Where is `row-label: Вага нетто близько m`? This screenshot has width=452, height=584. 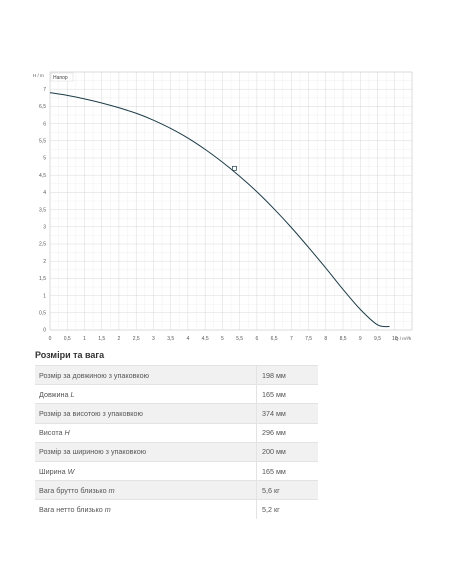
row-label: Вага нетто близько m is located at coordinates (146, 509).